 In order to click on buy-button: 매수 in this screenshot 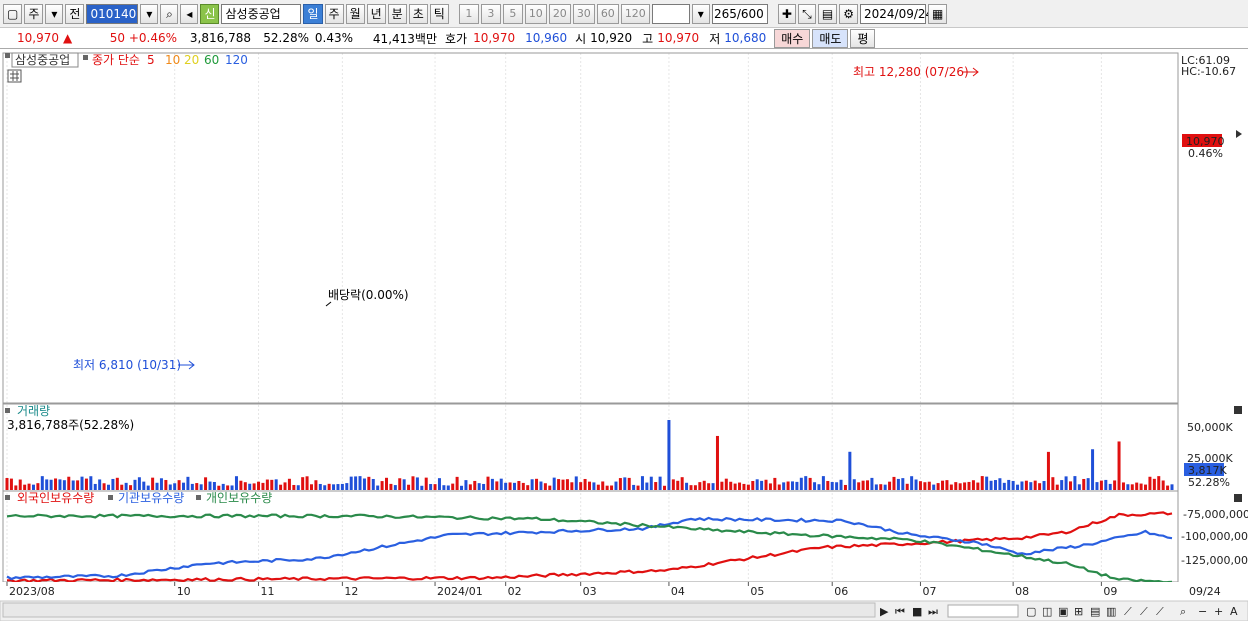, I will do `click(792, 38)`.